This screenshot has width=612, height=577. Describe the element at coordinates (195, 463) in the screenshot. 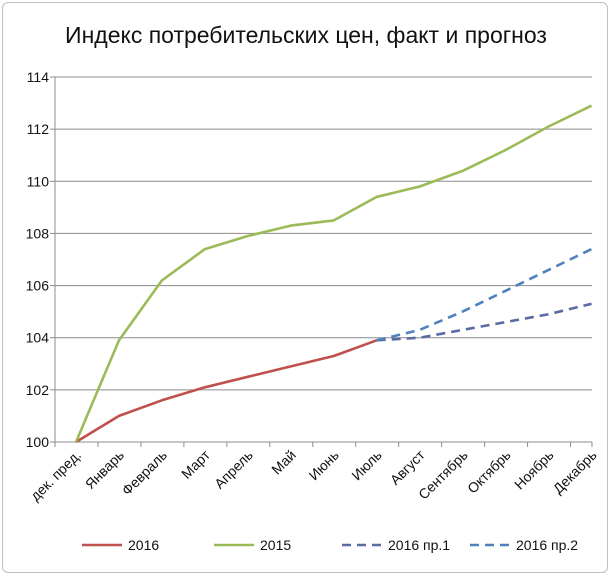

I see `x-tick-label: Март` at that location.